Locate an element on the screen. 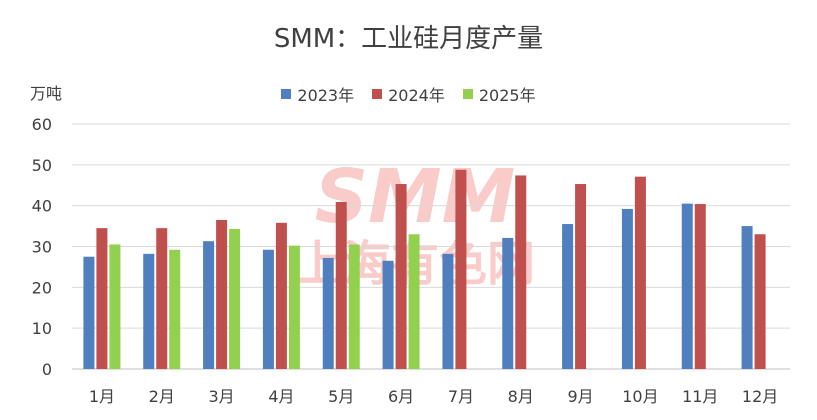 This screenshot has height=420, width=817. y-tick-label: 20 is located at coordinates (42, 287).